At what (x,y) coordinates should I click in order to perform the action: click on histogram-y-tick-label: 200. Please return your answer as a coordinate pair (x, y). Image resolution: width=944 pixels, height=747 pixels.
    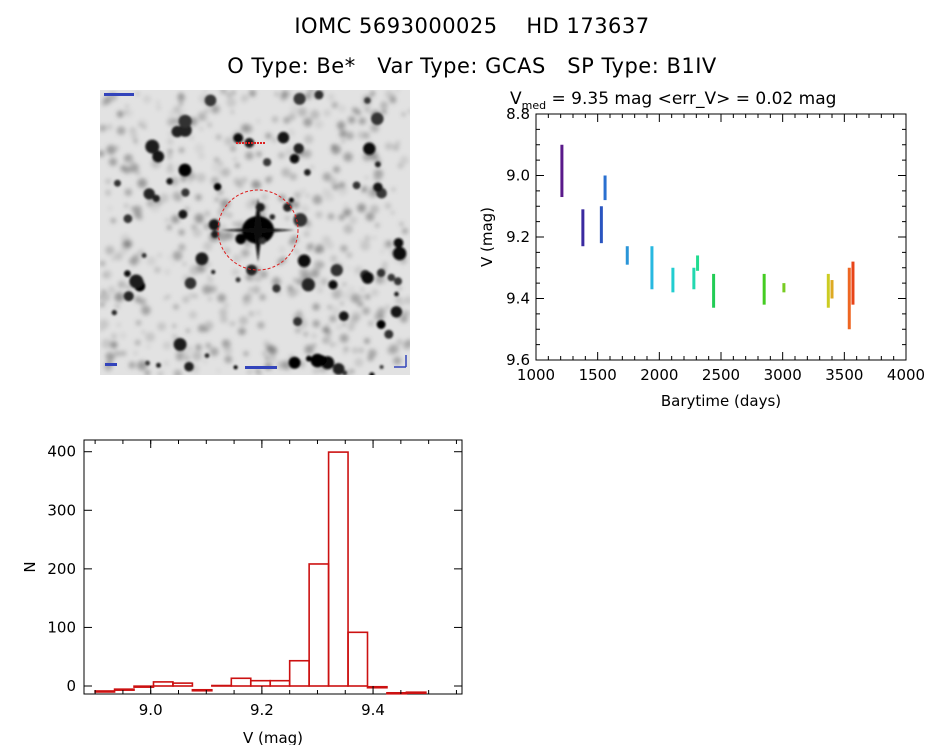
    Looking at the image, I should click on (61, 569).